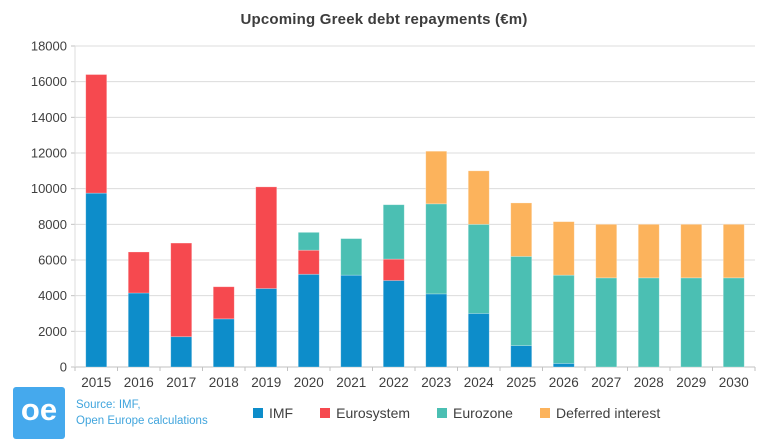  What do you see at coordinates (52, 224) in the screenshot?
I see `y-axis-label: 8000` at bounding box center [52, 224].